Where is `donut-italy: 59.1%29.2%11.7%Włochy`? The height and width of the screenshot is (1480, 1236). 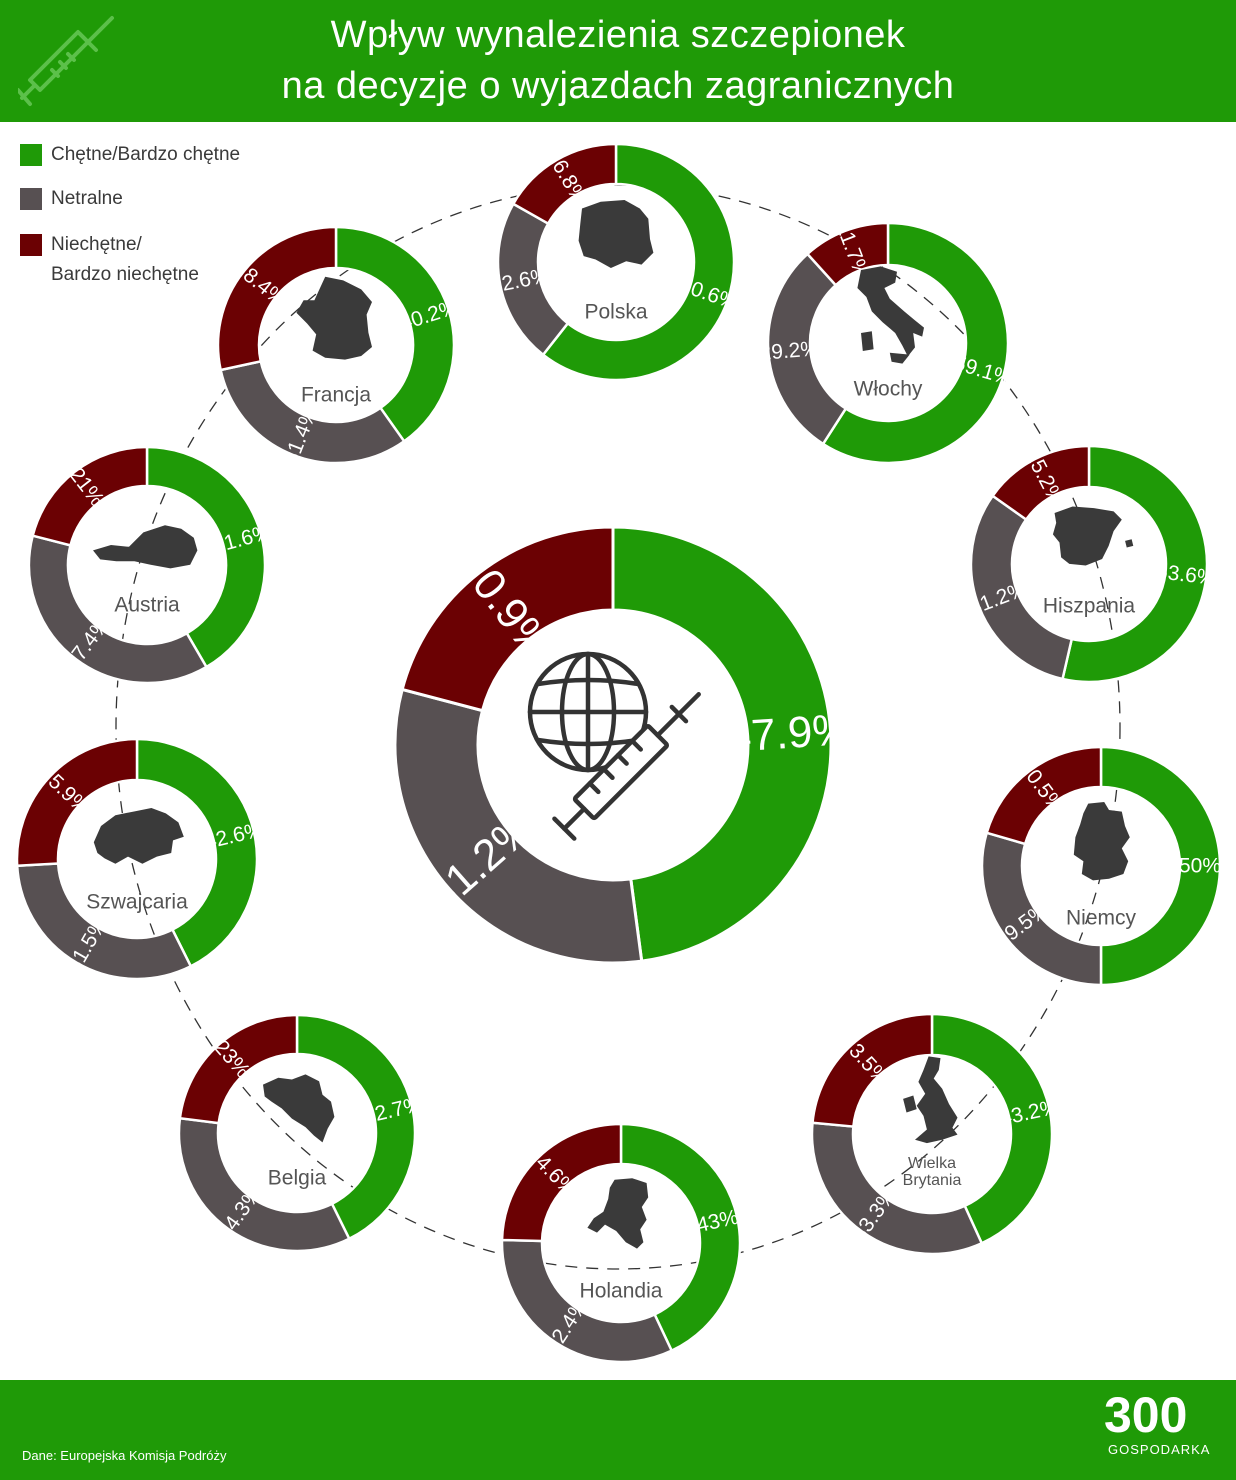 donut-italy: 59.1%29.2%11.7%Włochy is located at coordinates (887, 342).